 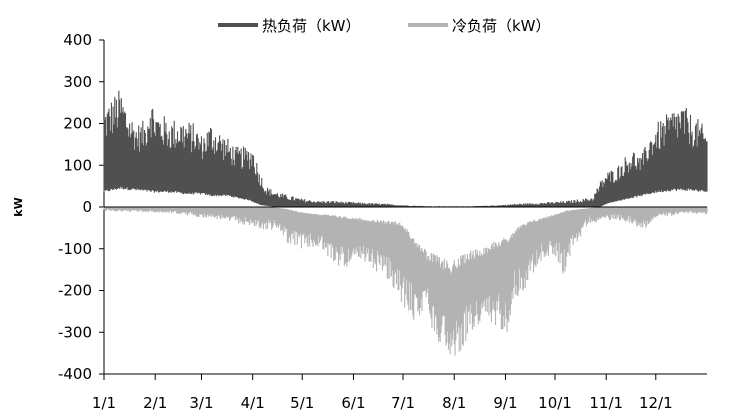 I want to click on legend: 热负荷（kW） 冷负荷（kW）, so click(x=384, y=26).